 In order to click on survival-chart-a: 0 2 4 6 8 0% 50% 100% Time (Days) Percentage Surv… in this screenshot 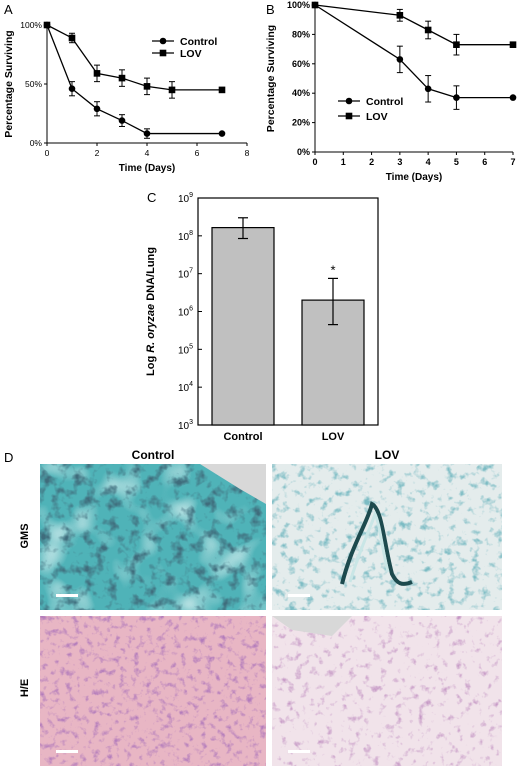, I will do `click(126, 97)`.